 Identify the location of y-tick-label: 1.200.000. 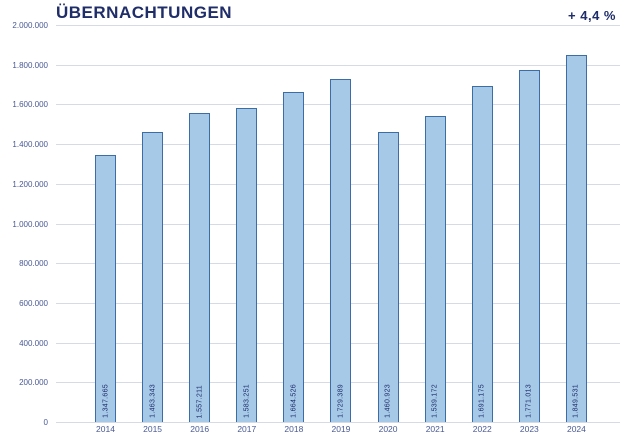
(30, 184).